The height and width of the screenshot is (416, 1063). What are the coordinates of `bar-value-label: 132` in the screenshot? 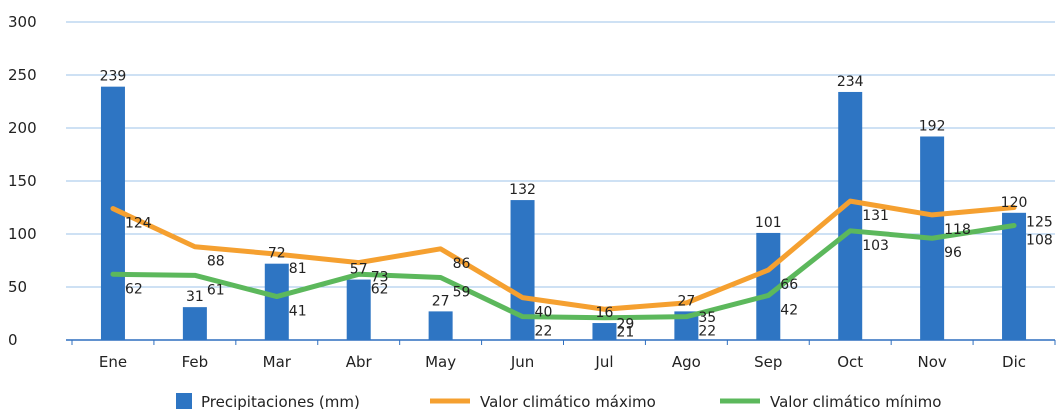 It's located at (522, 190).